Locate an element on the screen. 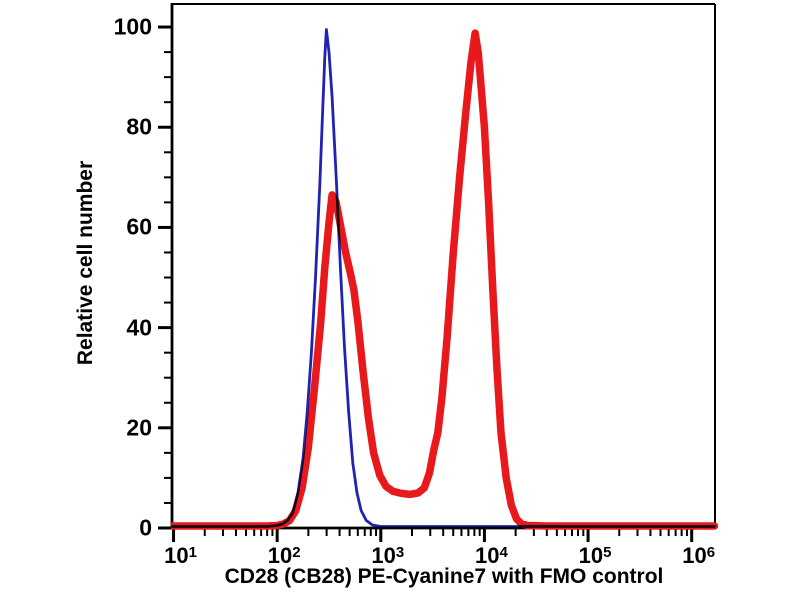 This screenshot has width=800, height=600. y-tick-label: 80 is located at coordinates (139, 126).